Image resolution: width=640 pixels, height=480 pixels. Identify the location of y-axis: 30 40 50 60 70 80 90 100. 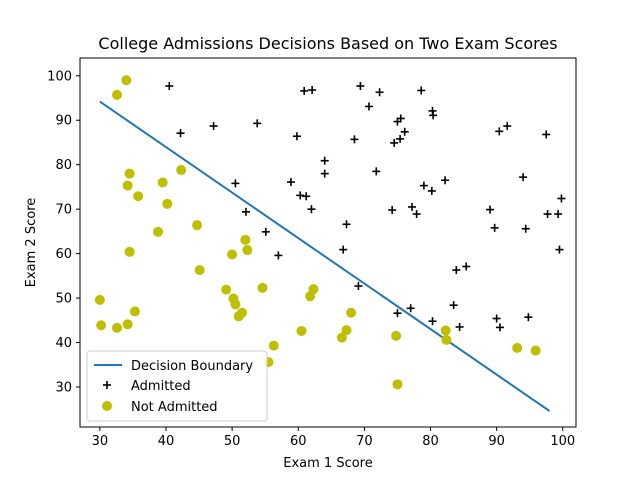
(63, 232).